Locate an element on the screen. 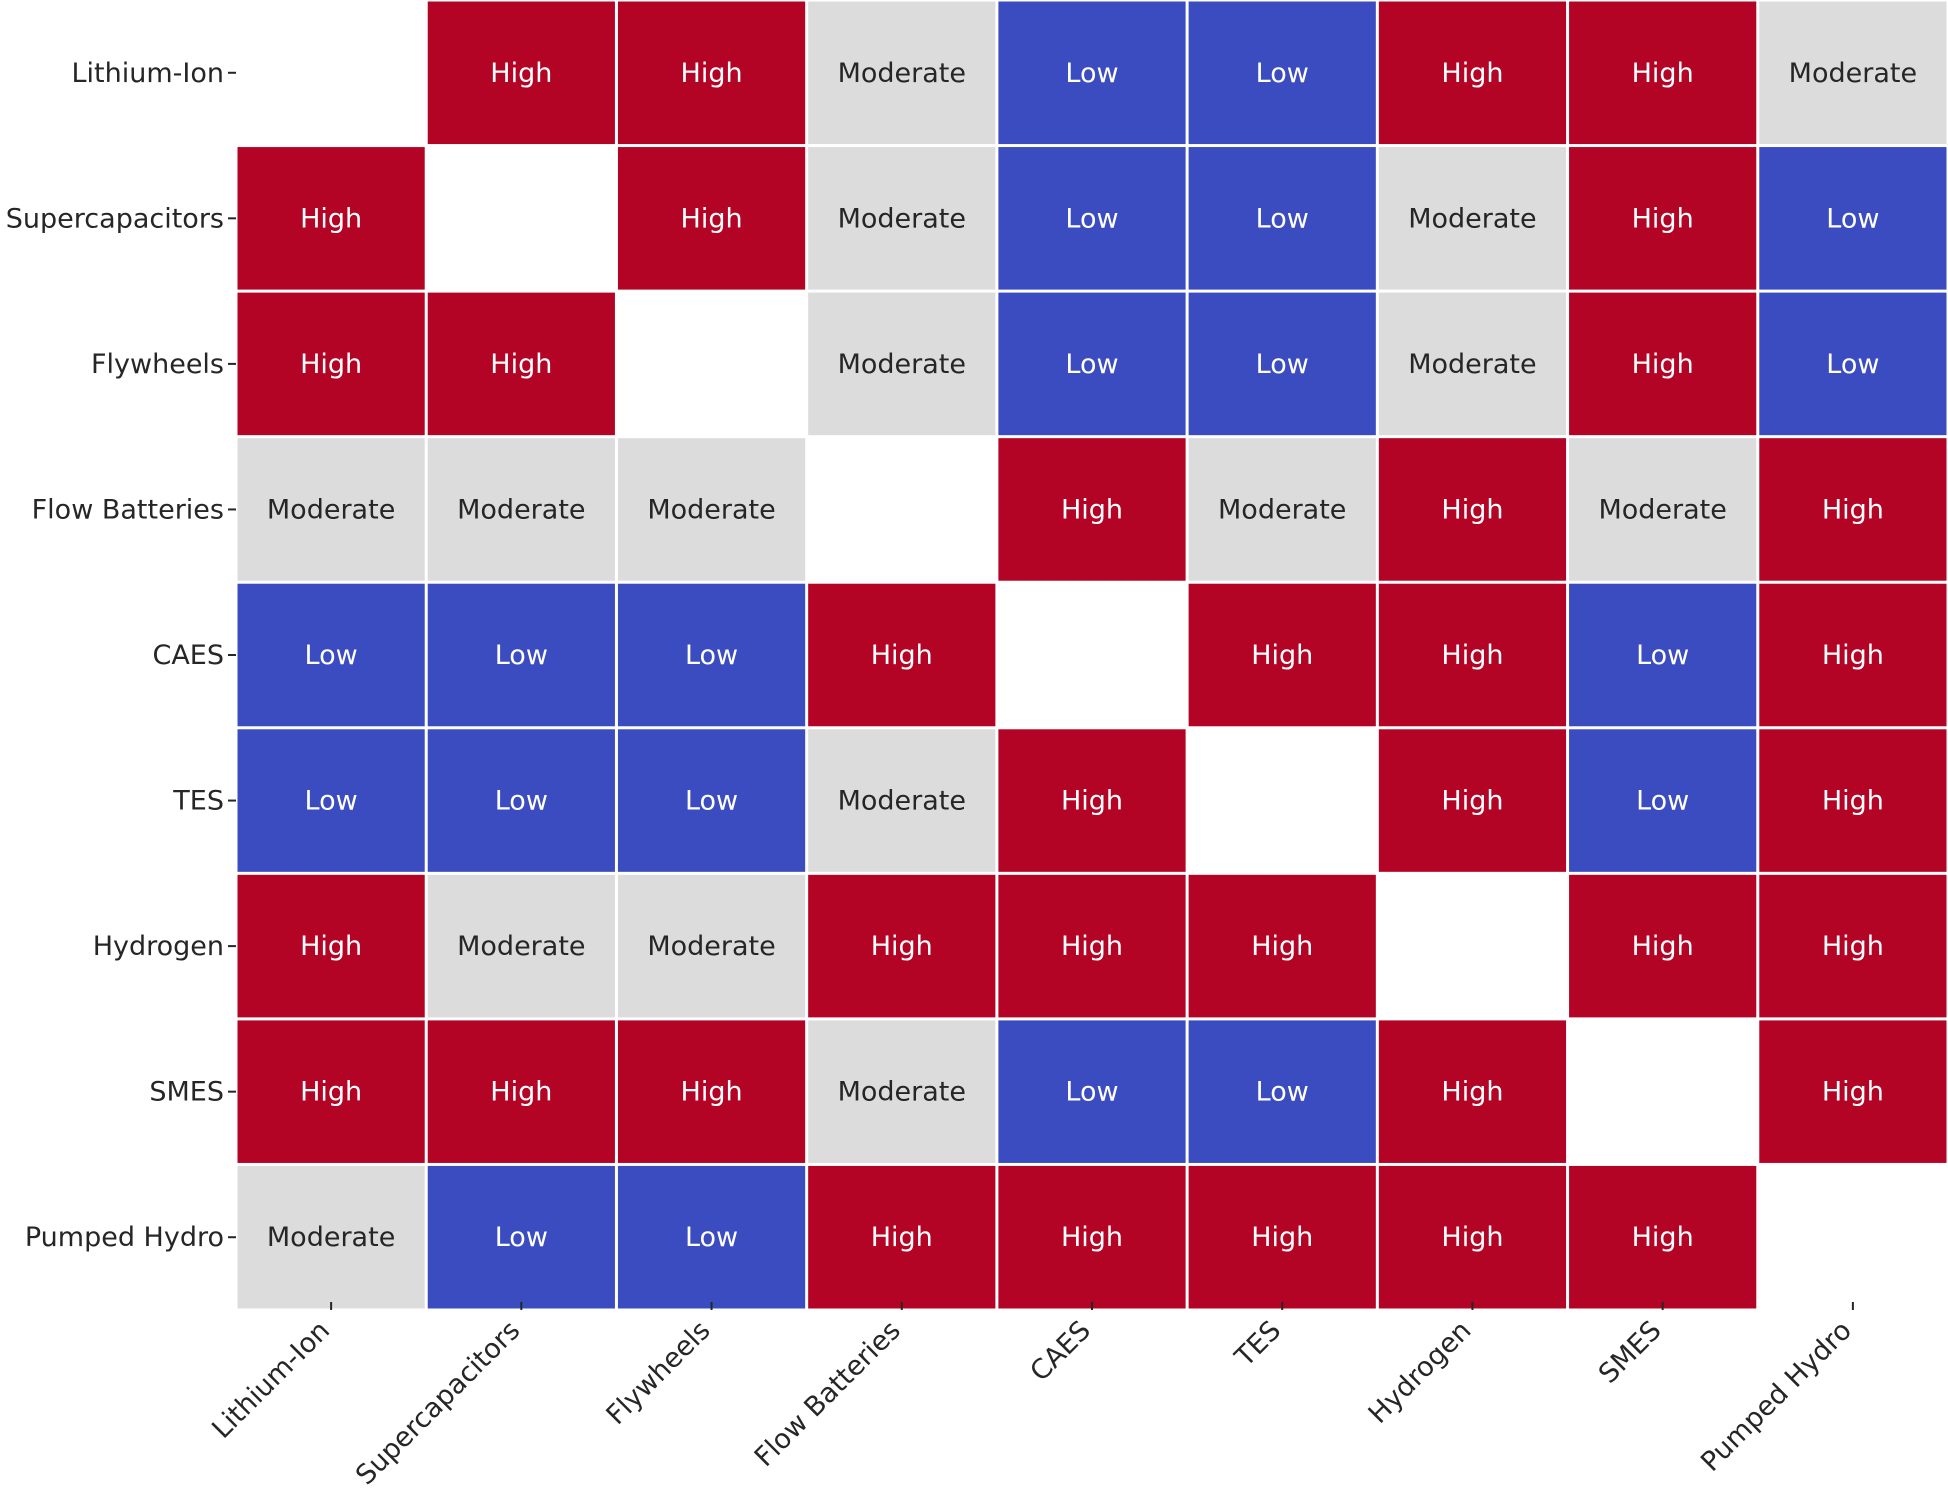 The image size is (1948, 1500). x-tick-label: CAES is located at coordinates (1060, 1351).